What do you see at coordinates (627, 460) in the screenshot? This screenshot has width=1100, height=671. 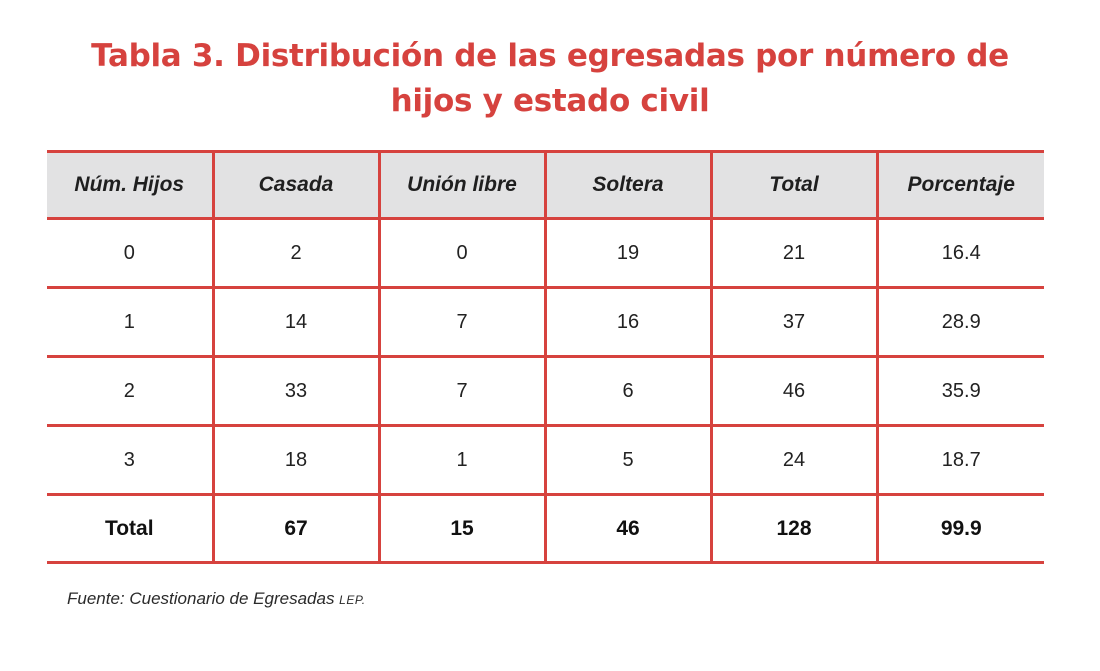 I see `table-cell: 5` at bounding box center [627, 460].